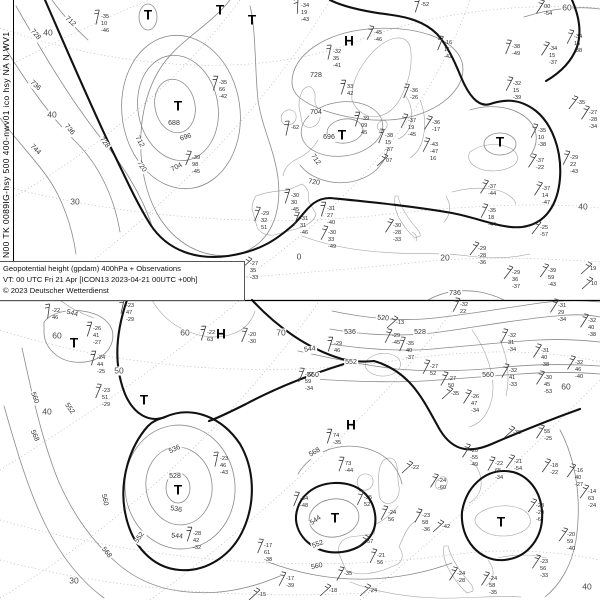 The width and height of the screenshot is (600, 600). Describe the element at coordinates (516, 53) in the screenshot. I see `station-value: -49` at that location.